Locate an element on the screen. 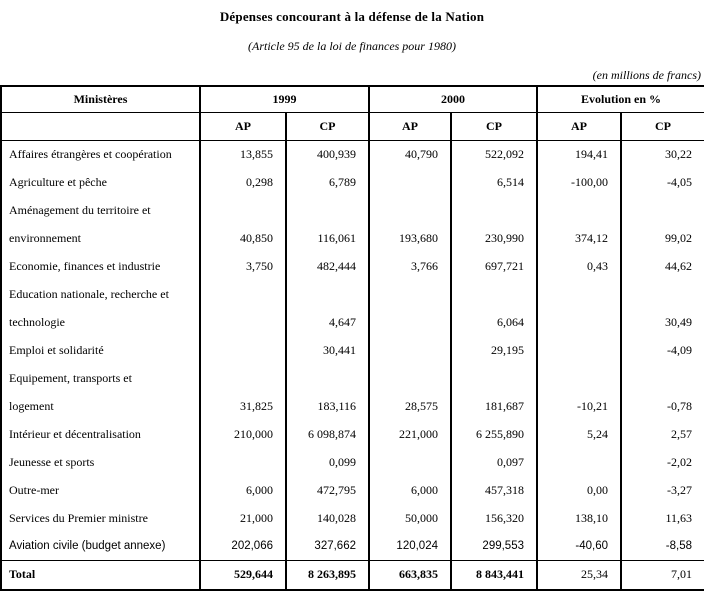 The image size is (704, 592). header-ap-evo: AP is located at coordinates (578, 126).